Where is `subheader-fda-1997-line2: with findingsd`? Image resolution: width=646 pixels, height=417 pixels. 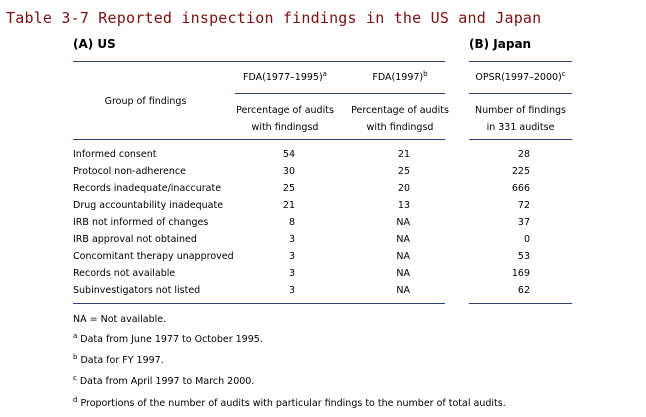 subheader-fda-1997-line2: with findingsd is located at coordinates (400, 127).